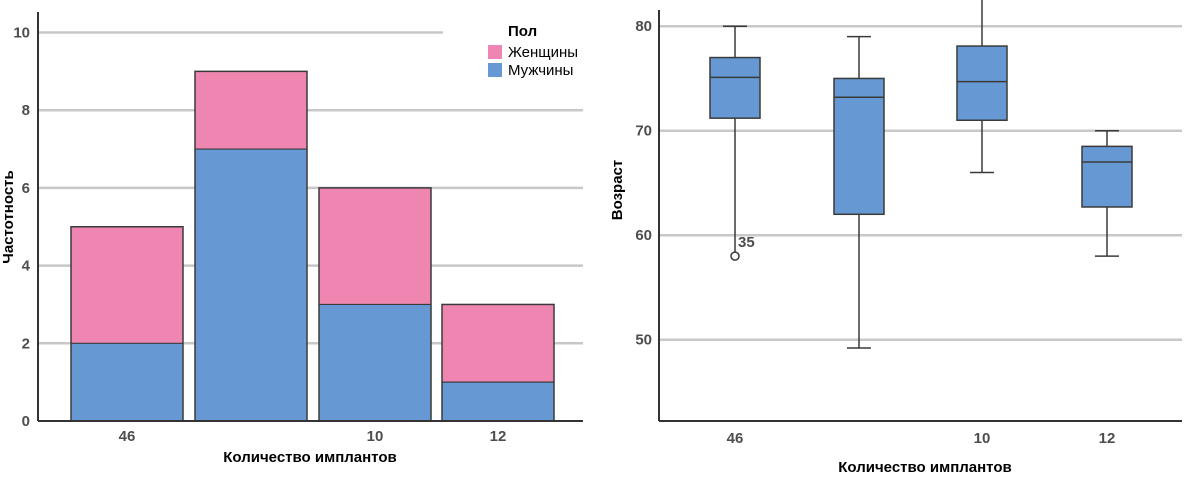 The width and height of the screenshot is (1200, 479). I want to click on legend-label-female: Женщины, so click(543, 52).